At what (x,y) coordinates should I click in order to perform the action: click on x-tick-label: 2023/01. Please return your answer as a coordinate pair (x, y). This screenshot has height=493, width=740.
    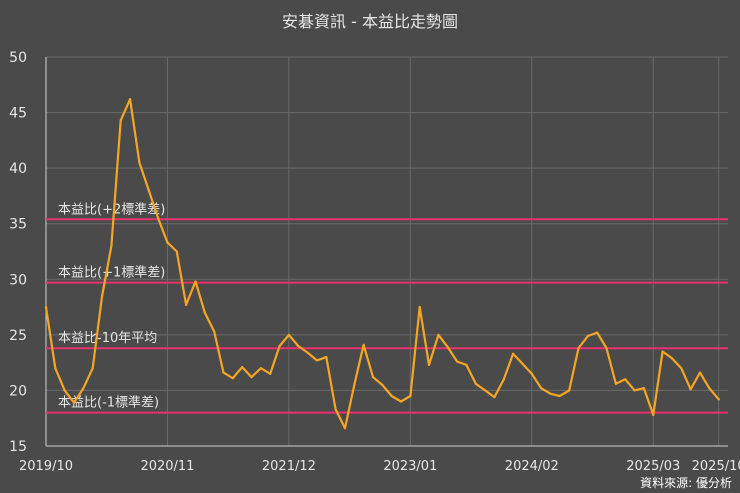
    Looking at the image, I should click on (410, 466).